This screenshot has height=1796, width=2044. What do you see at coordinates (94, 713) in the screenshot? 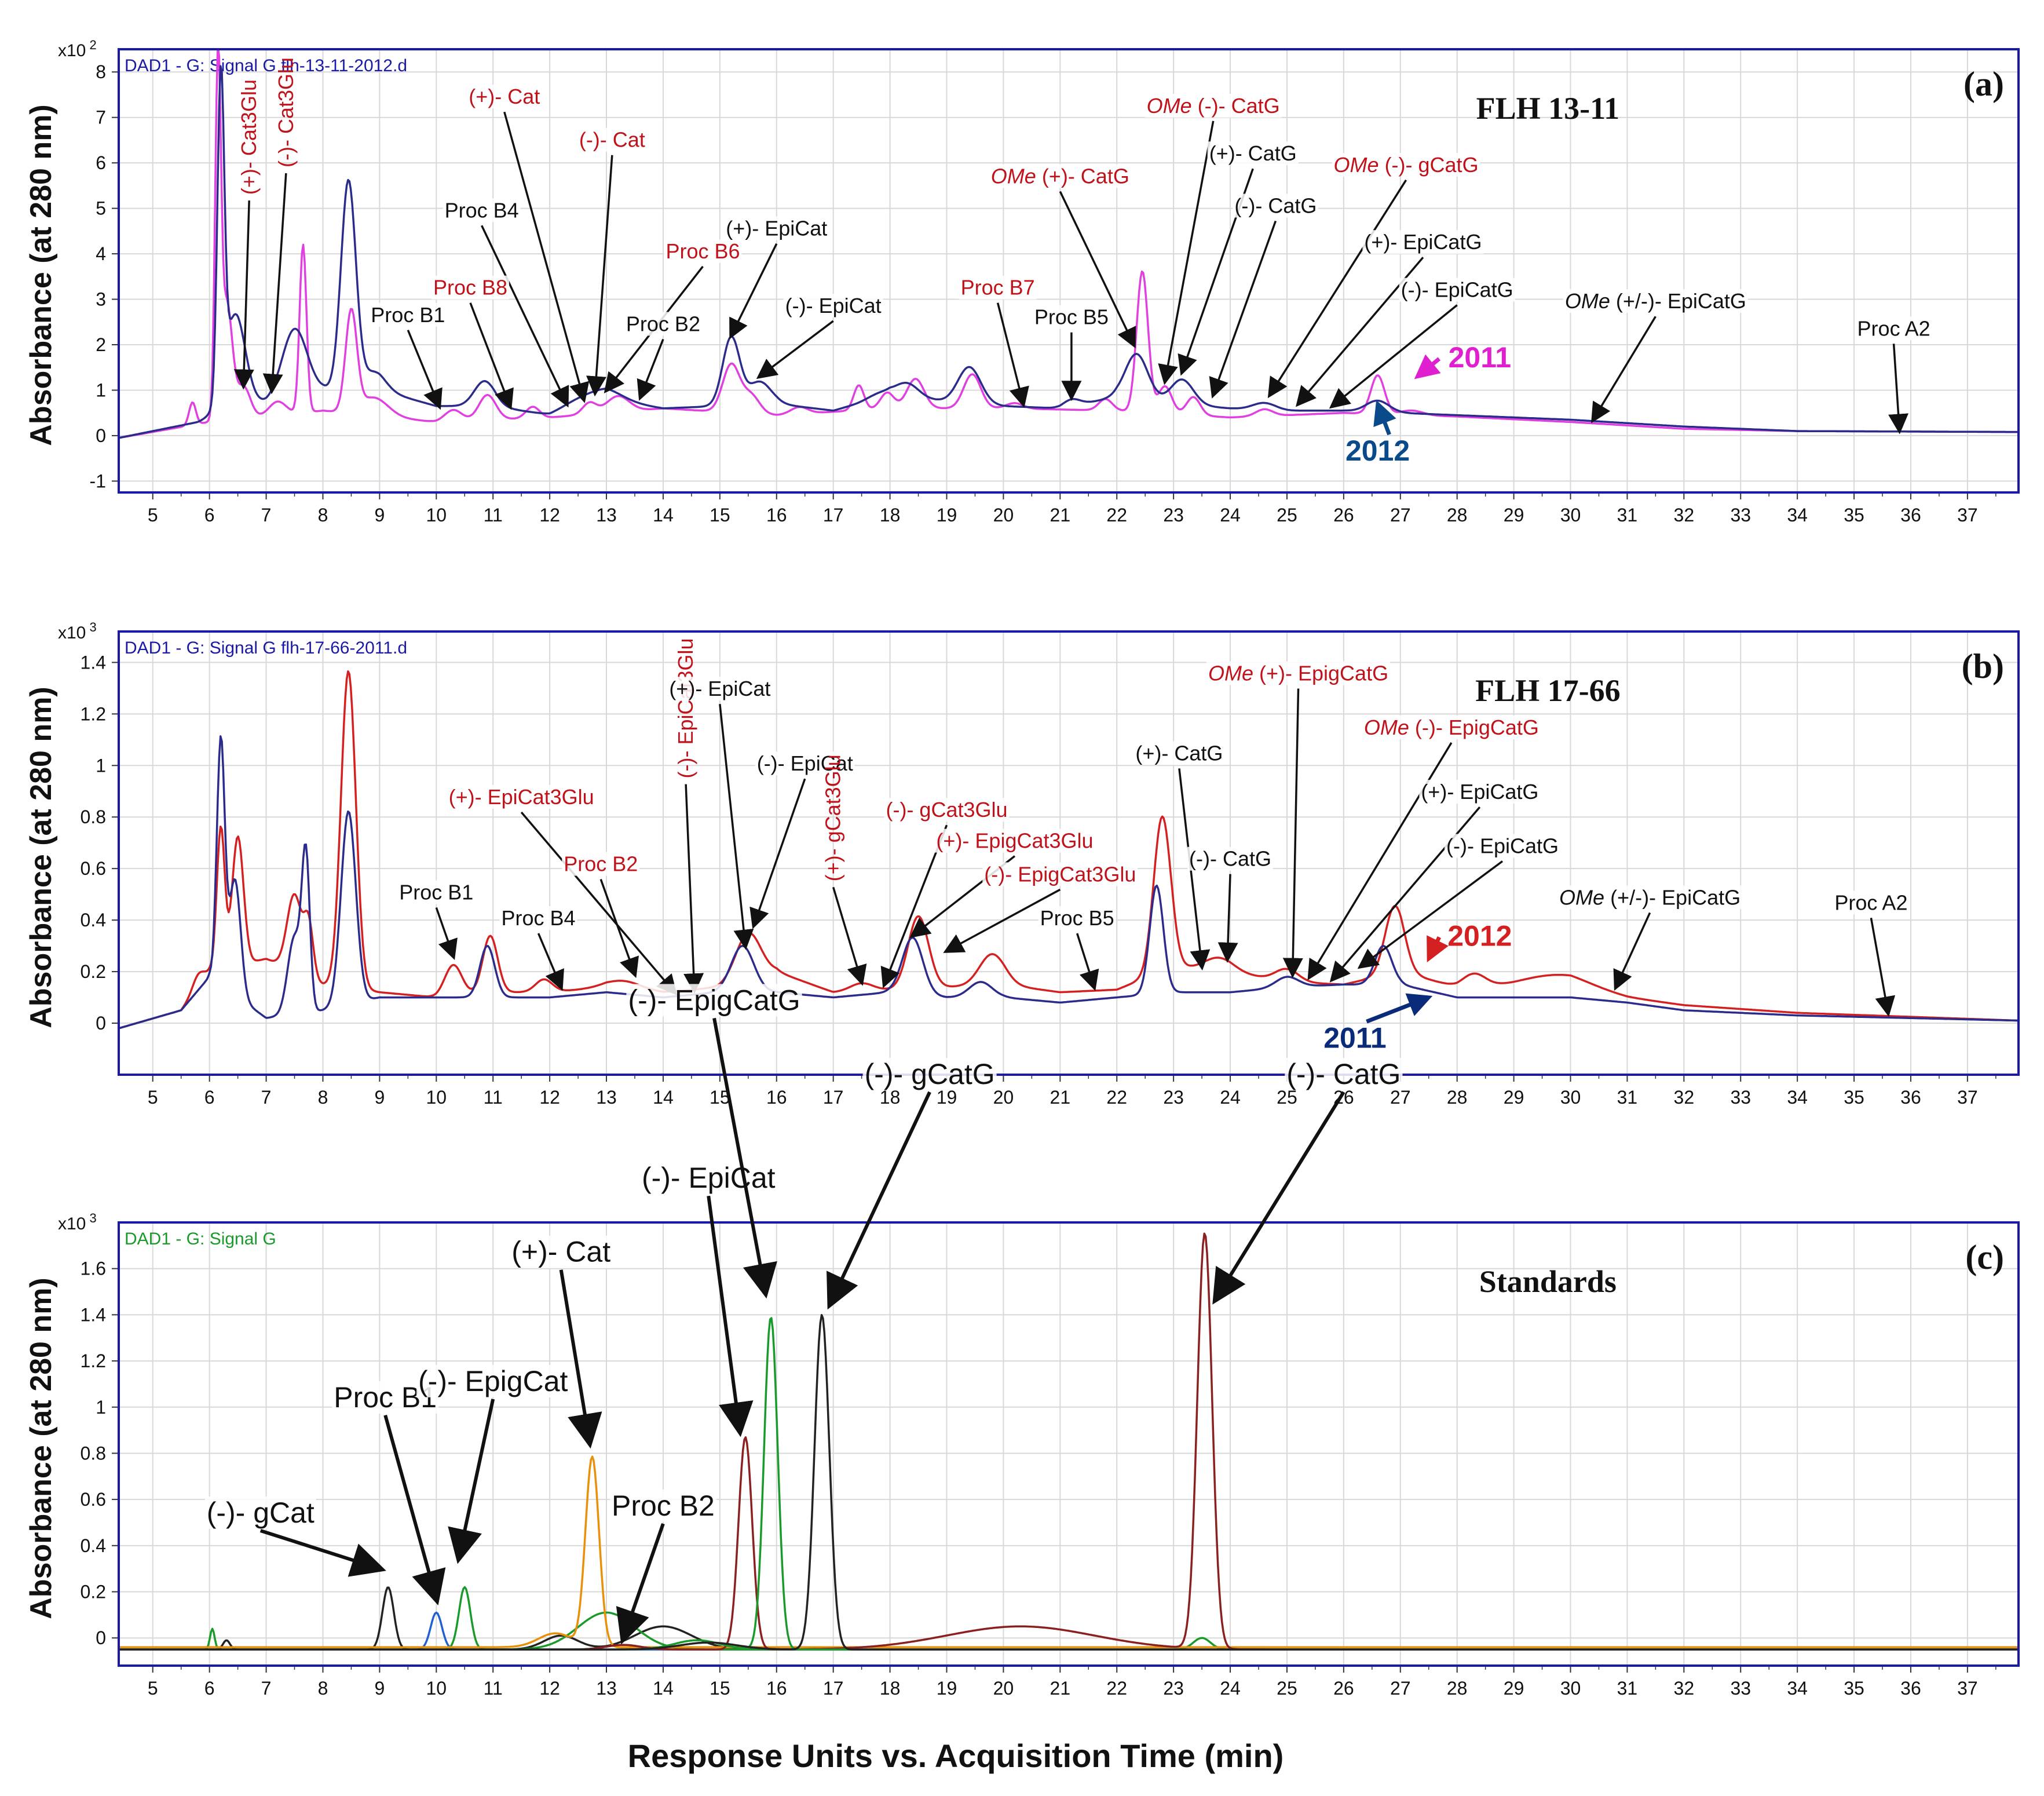
I see `y-tick-label: 1.2` at bounding box center [94, 713].